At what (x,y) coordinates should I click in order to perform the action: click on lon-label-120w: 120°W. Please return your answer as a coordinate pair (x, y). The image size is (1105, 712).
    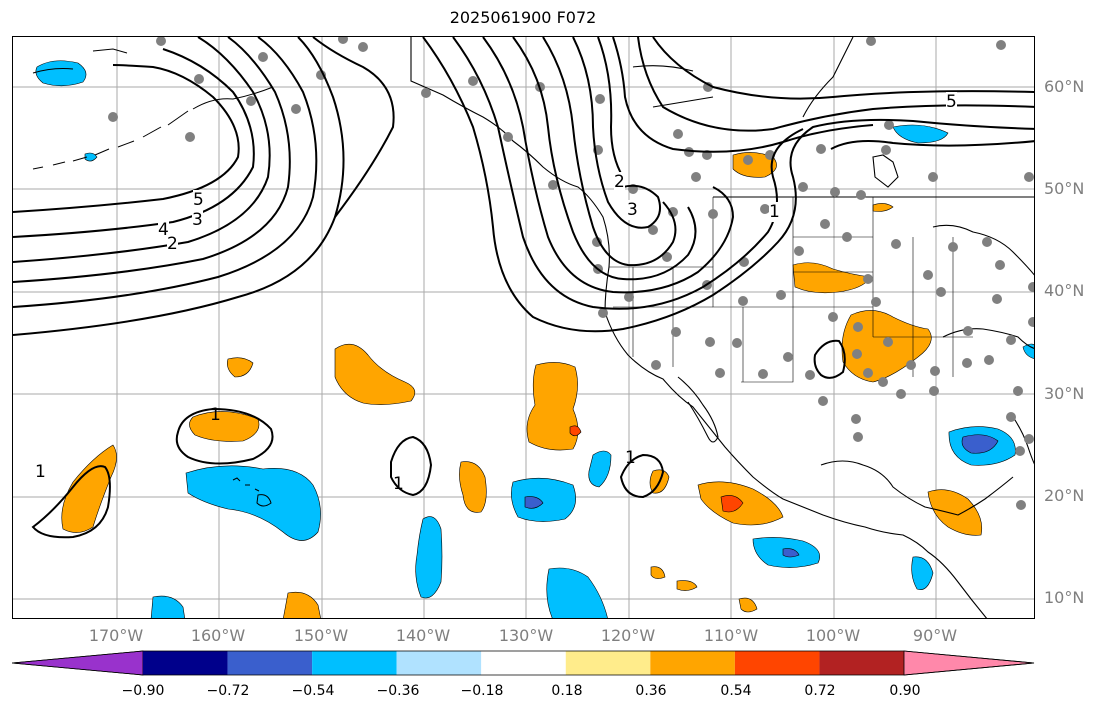
    Looking at the image, I should click on (628, 635).